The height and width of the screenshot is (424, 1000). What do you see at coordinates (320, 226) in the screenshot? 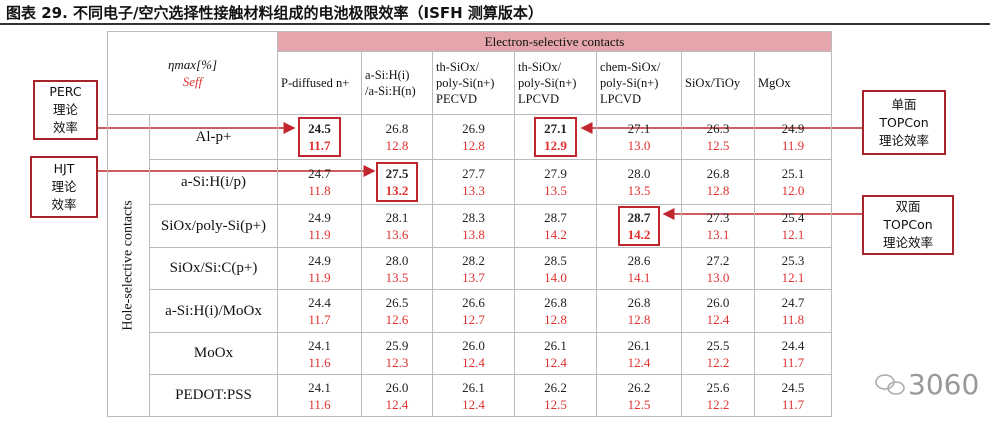
I see `data-cell: 24.9 11.9` at bounding box center [320, 226].